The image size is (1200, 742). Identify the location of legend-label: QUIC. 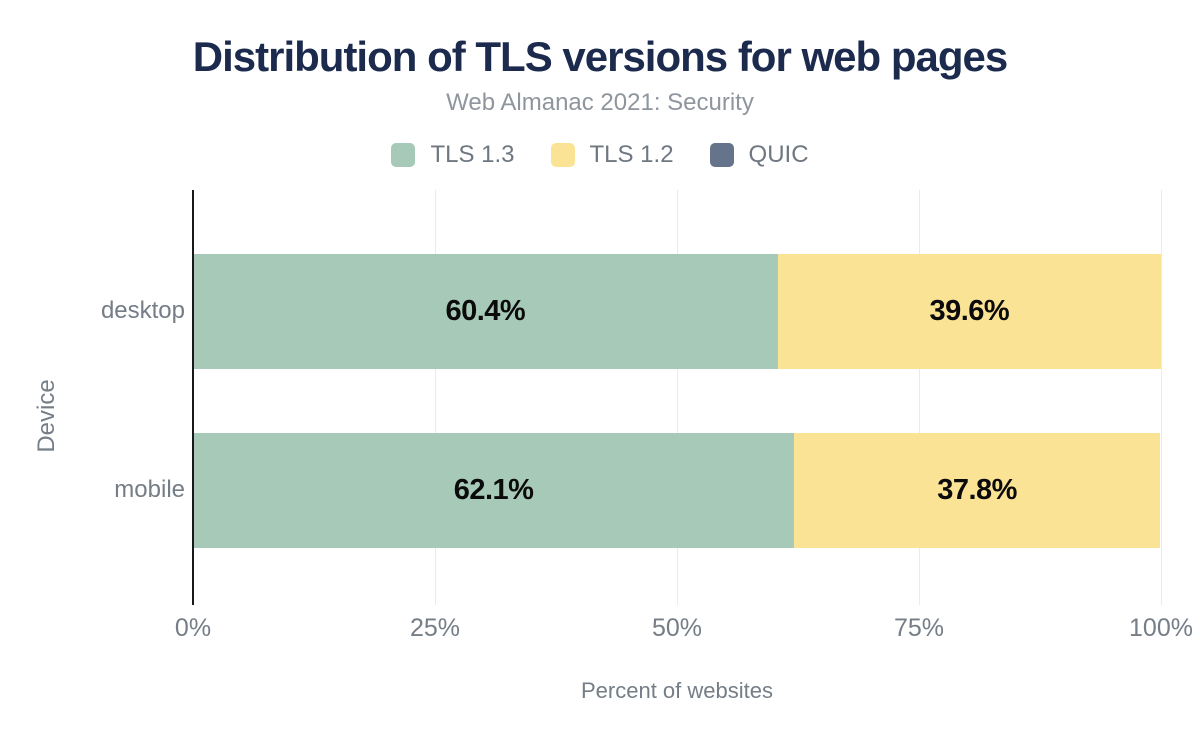
(778, 154).